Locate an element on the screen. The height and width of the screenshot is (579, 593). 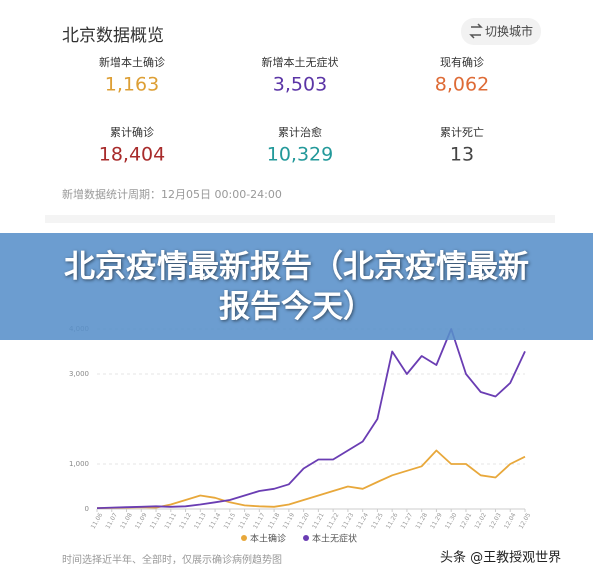
x-tick-label: 11.08 is located at coordinates (126, 521).